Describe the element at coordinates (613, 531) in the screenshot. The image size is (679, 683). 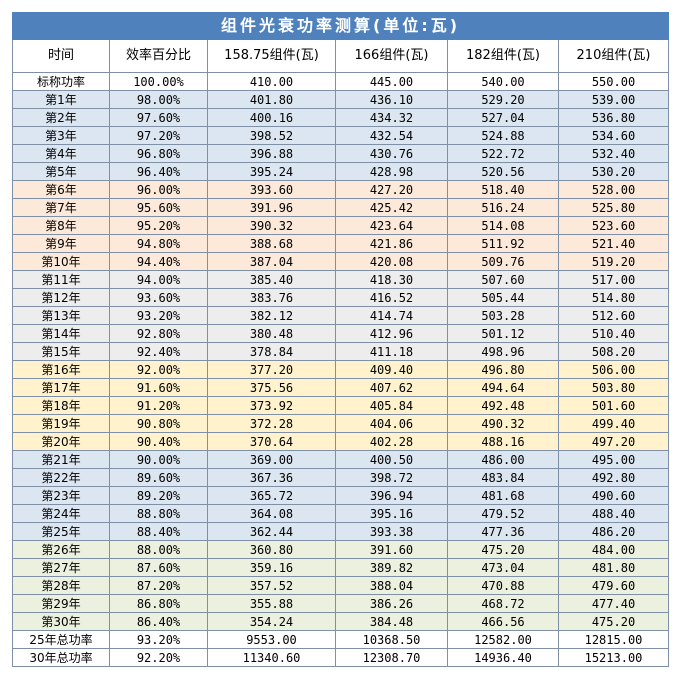
I see `power-210-cell: 486.20` at that location.